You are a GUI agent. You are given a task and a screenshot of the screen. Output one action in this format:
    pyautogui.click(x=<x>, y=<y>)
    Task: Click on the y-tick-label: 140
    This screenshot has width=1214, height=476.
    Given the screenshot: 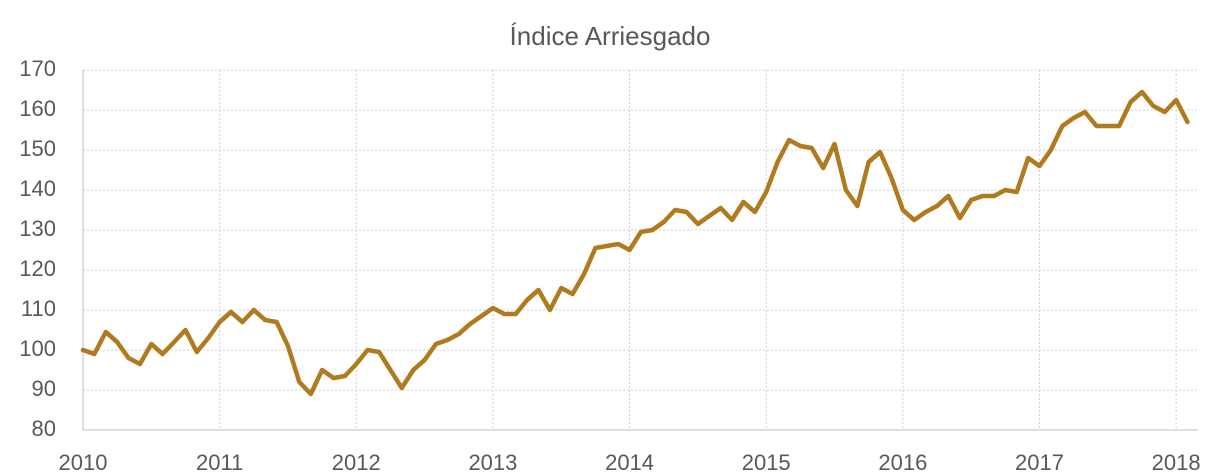 What is the action you would take?
    pyautogui.click(x=37, y=188)
    